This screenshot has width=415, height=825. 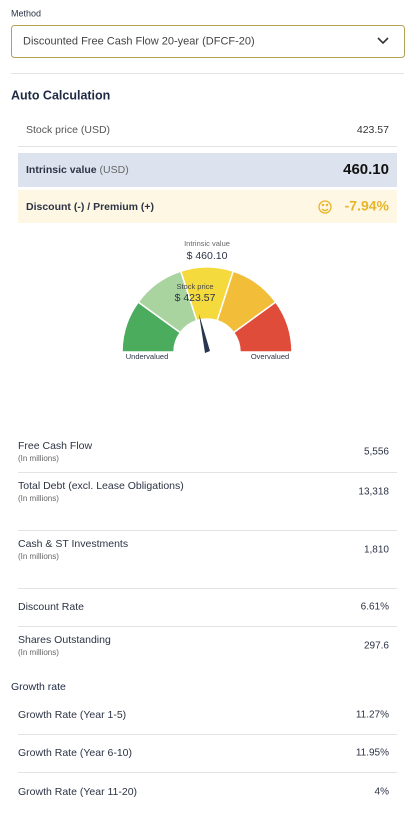 I want to click on stock-price-label: Stock price (USD), so click(x=68, y=130).